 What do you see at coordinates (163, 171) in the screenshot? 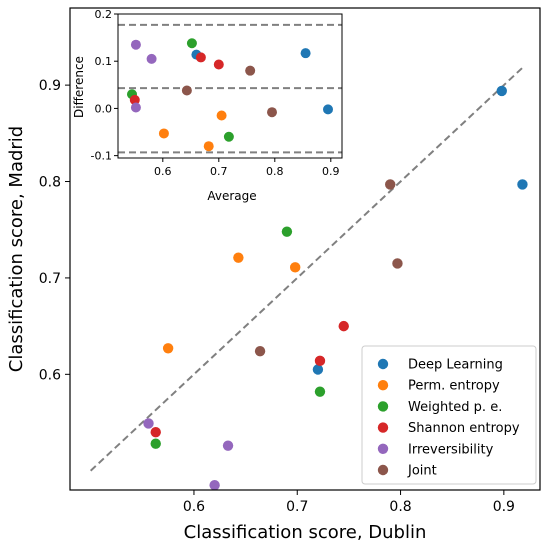
I see `inset-x-tick-label: 0.6` at bounding box center [163, 171].